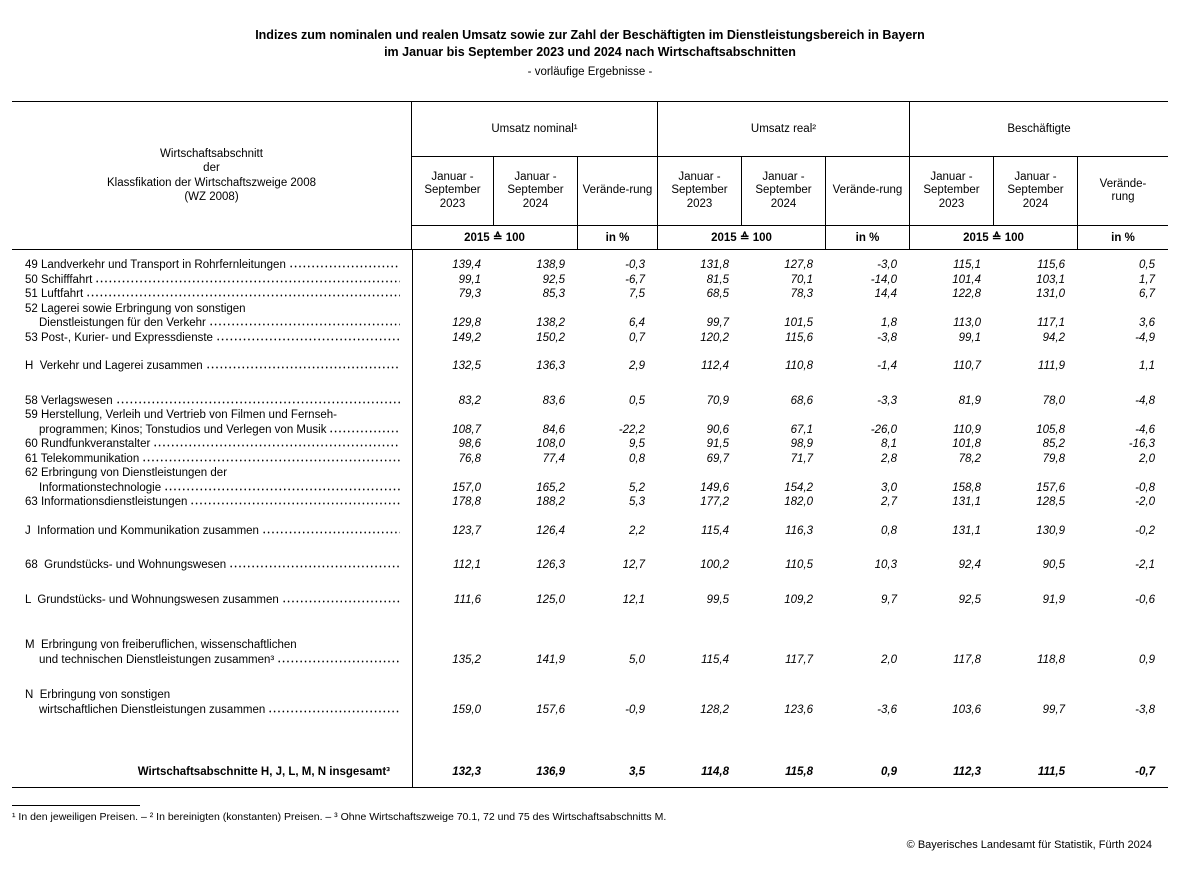  Describe the element at coordinates (550, 337) in the screenshot. I see `value-cell: 150,2` at that location.